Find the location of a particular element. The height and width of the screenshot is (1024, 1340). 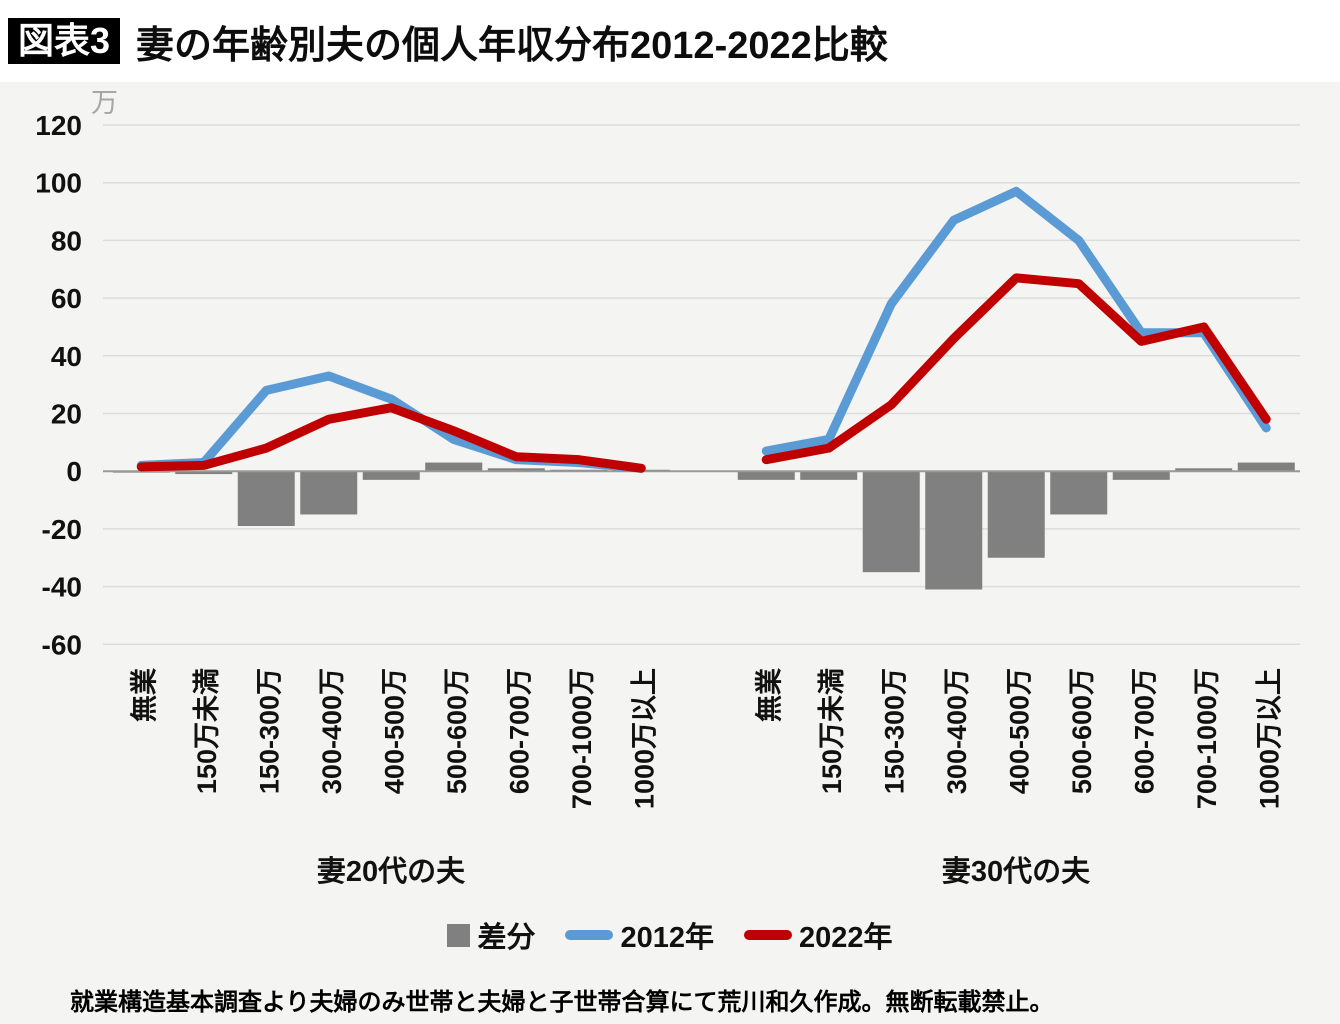

line-2012-swatch-icon is located at coordinates (589, 935).